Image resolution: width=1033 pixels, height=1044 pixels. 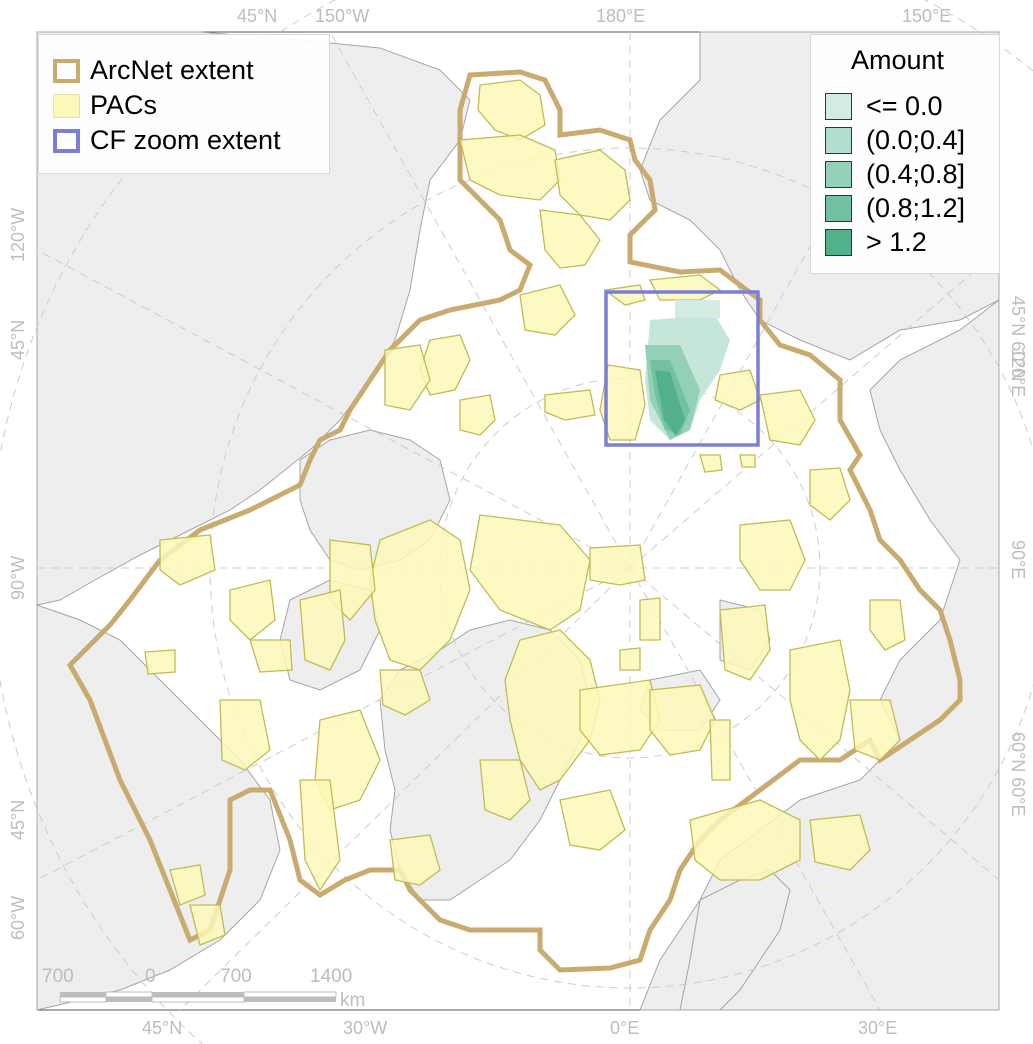 What do you see at coordinates (66, 105) in the screenshot?
I see `pacs-swatch` at bounding box center [66, 105].